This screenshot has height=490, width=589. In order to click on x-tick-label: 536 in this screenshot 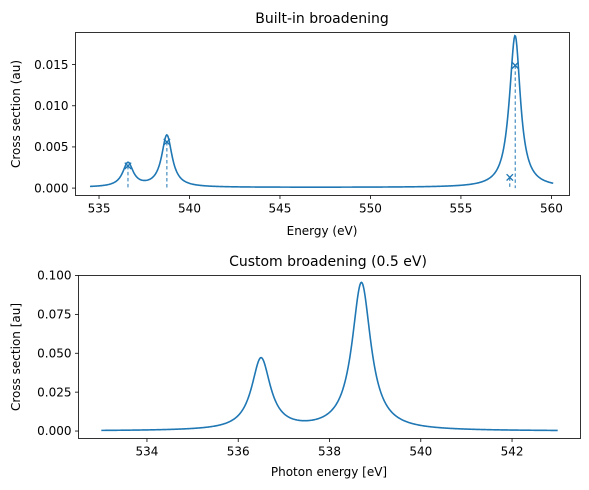, I will do `click(238, 452)`.